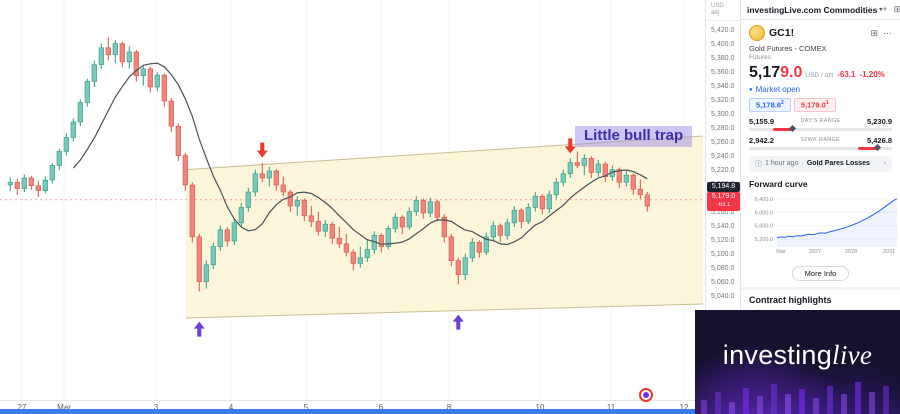 Image resolution: width=900 pixels, height=414 pixels. Describe the element at coordinates (723, 44) in the screenshot. I see `price-axis-label: 5,400.0` at that location.